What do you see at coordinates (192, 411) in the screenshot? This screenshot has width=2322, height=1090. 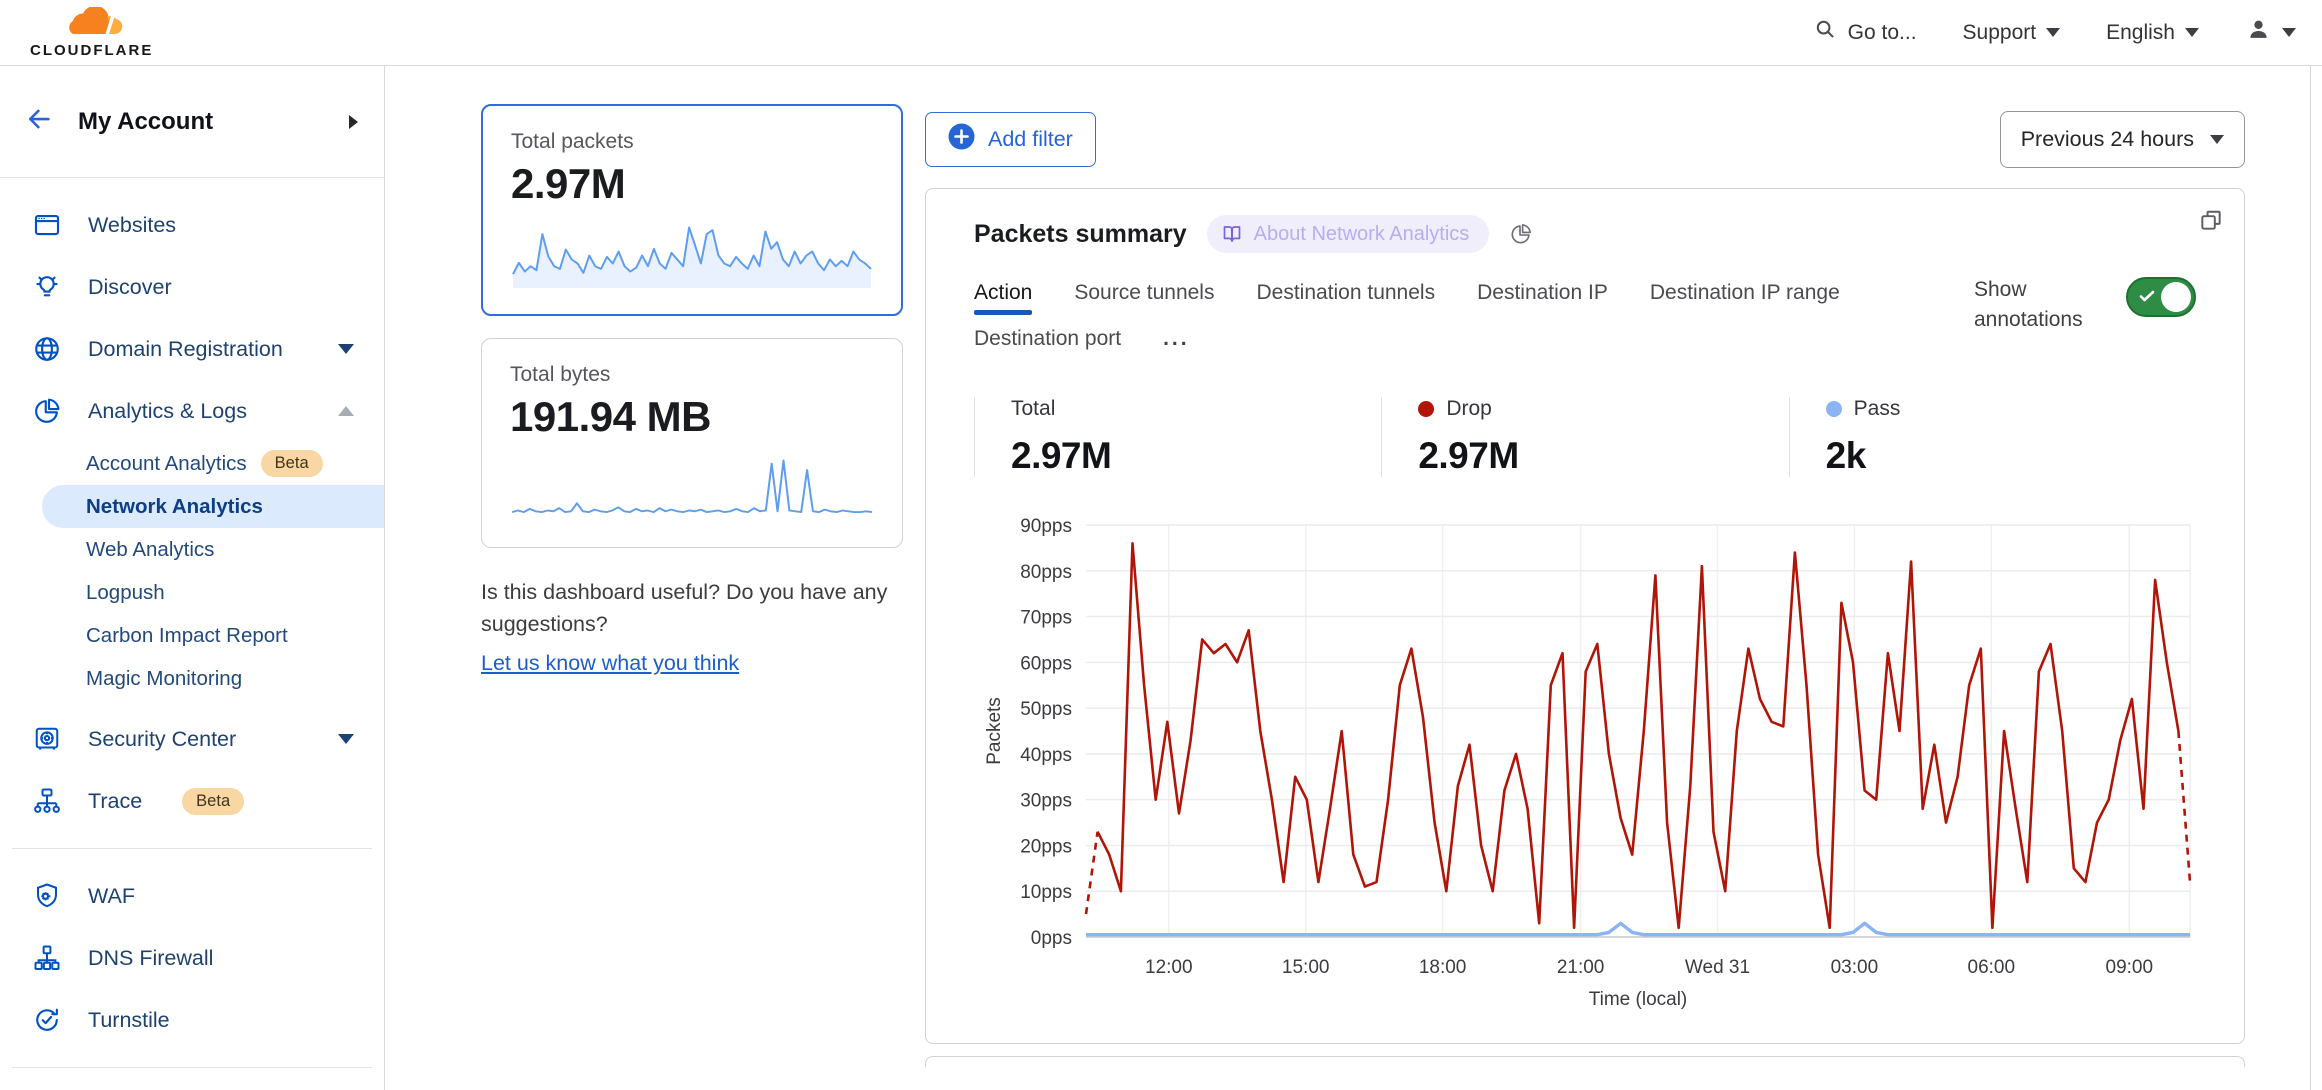 I see `sidebar-item: Analytics & Logs` at bounding box center [192, 411].